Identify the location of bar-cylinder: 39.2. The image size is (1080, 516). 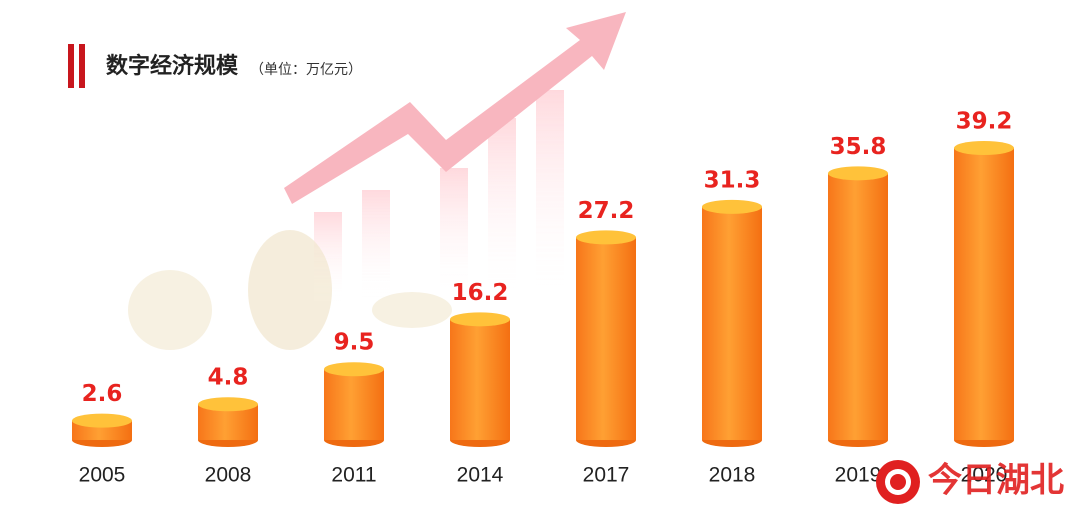
(984, 278).